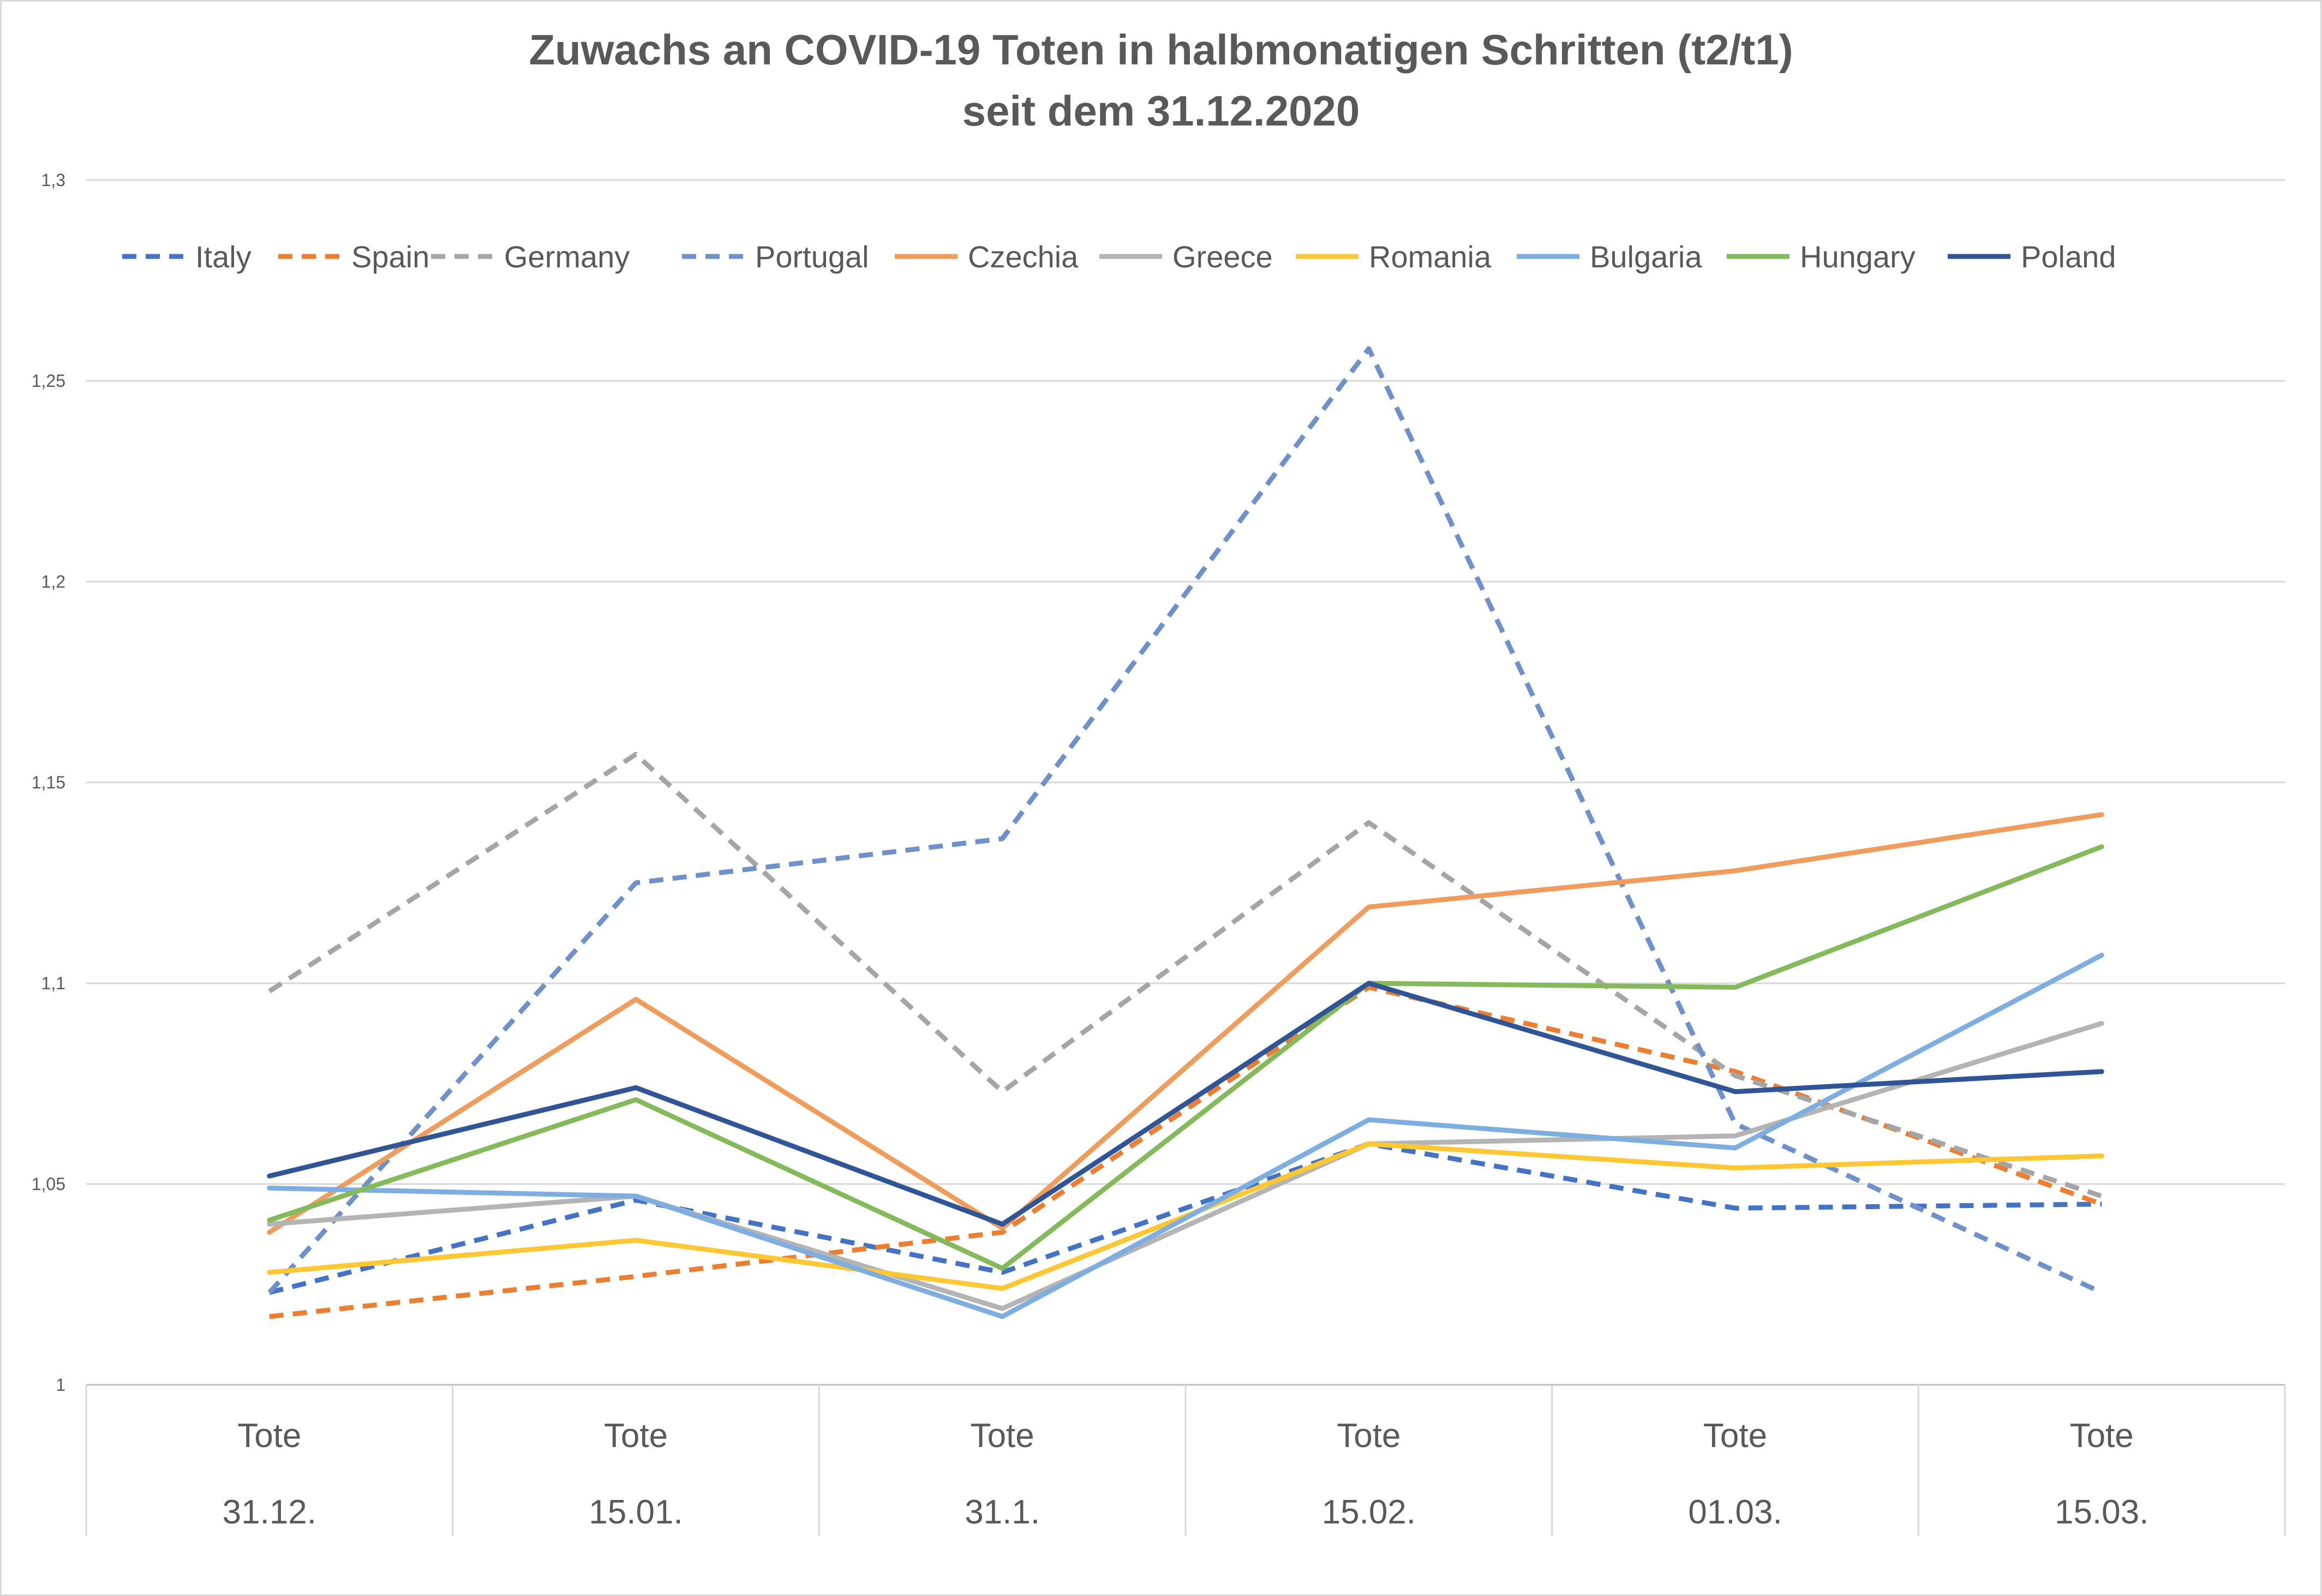 This screenshot has width=2322, height=1596. I want to click on x-category-label-line2: 15.03., so click(2102, 1512).